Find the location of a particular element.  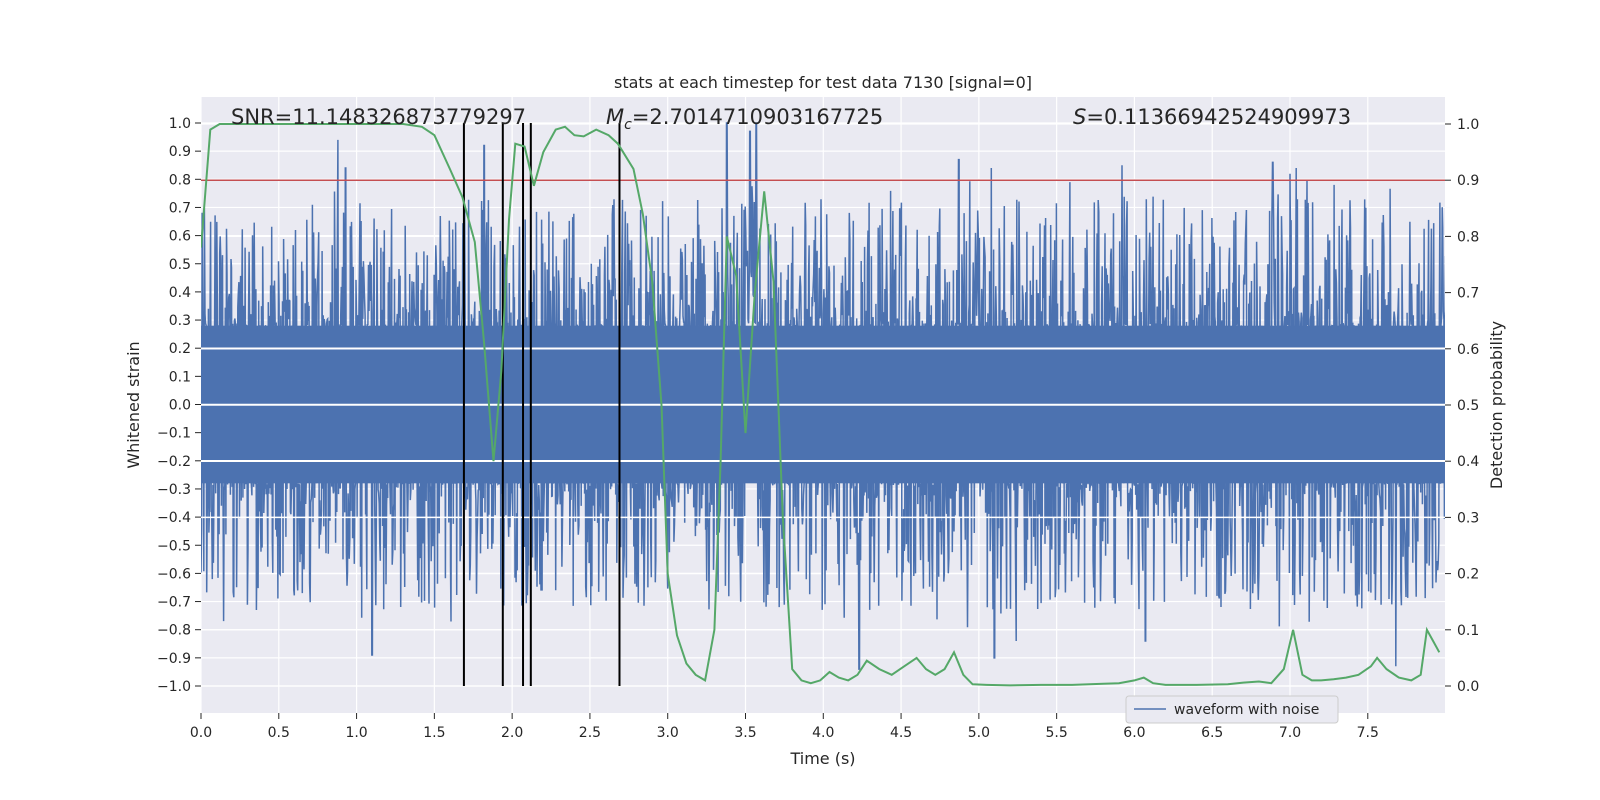

y2-tick-label: 0.4 is located at coordinates (1468, 462).